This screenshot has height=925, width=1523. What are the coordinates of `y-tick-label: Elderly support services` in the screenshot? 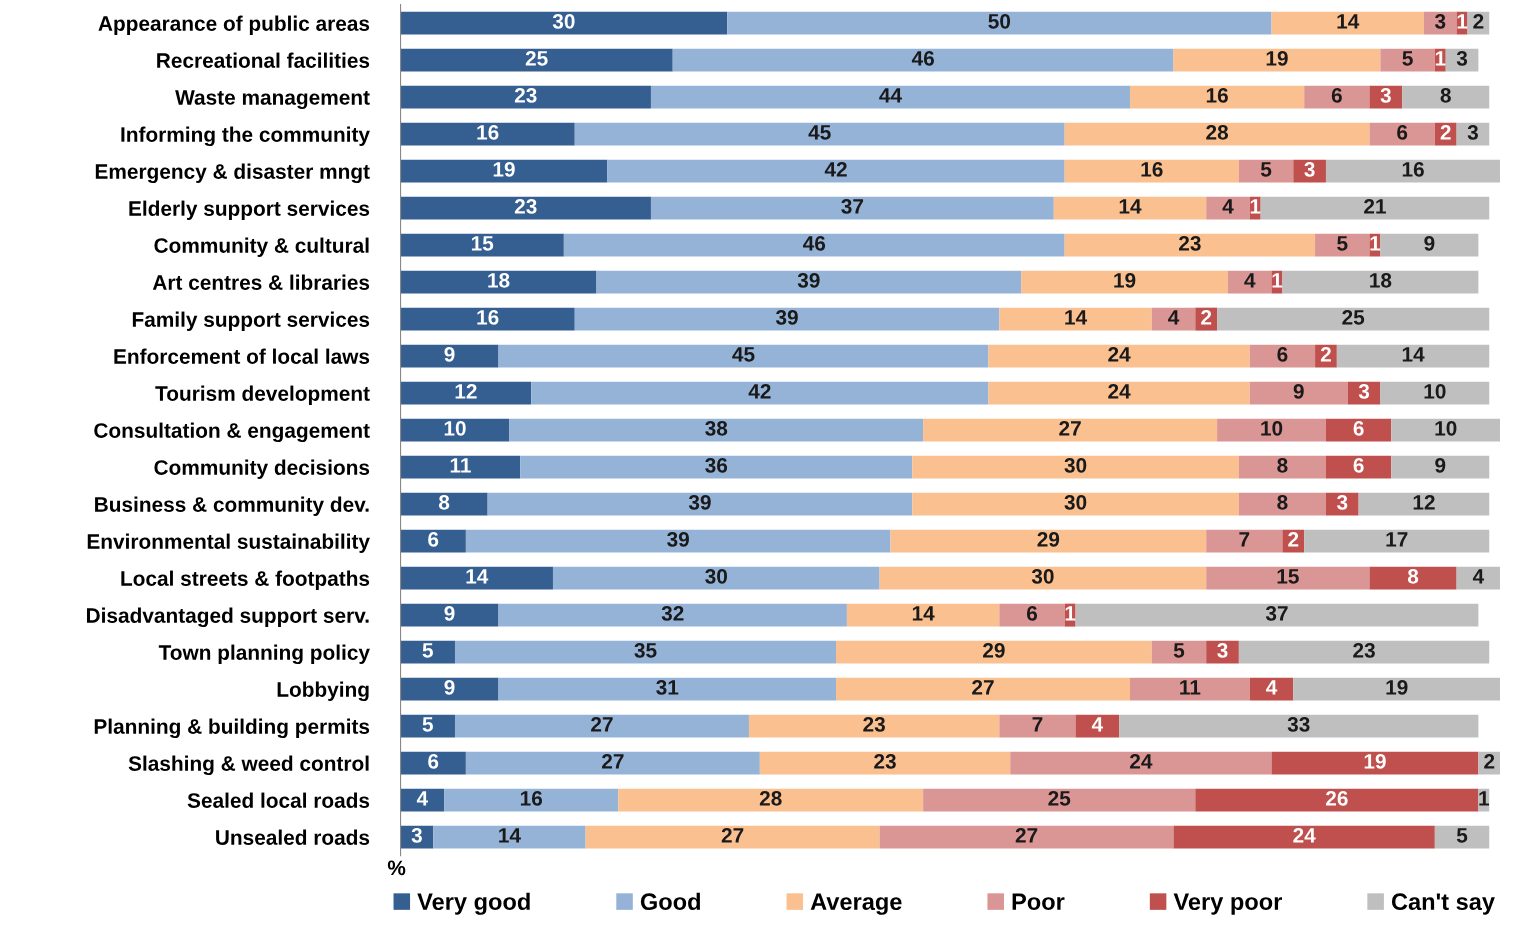 It's located at (249, 210).